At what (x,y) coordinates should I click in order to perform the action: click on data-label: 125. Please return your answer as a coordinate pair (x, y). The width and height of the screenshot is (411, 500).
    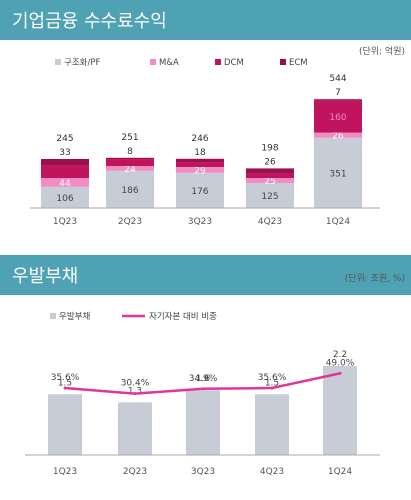
    Looking at the image, I should click on (269, 197).